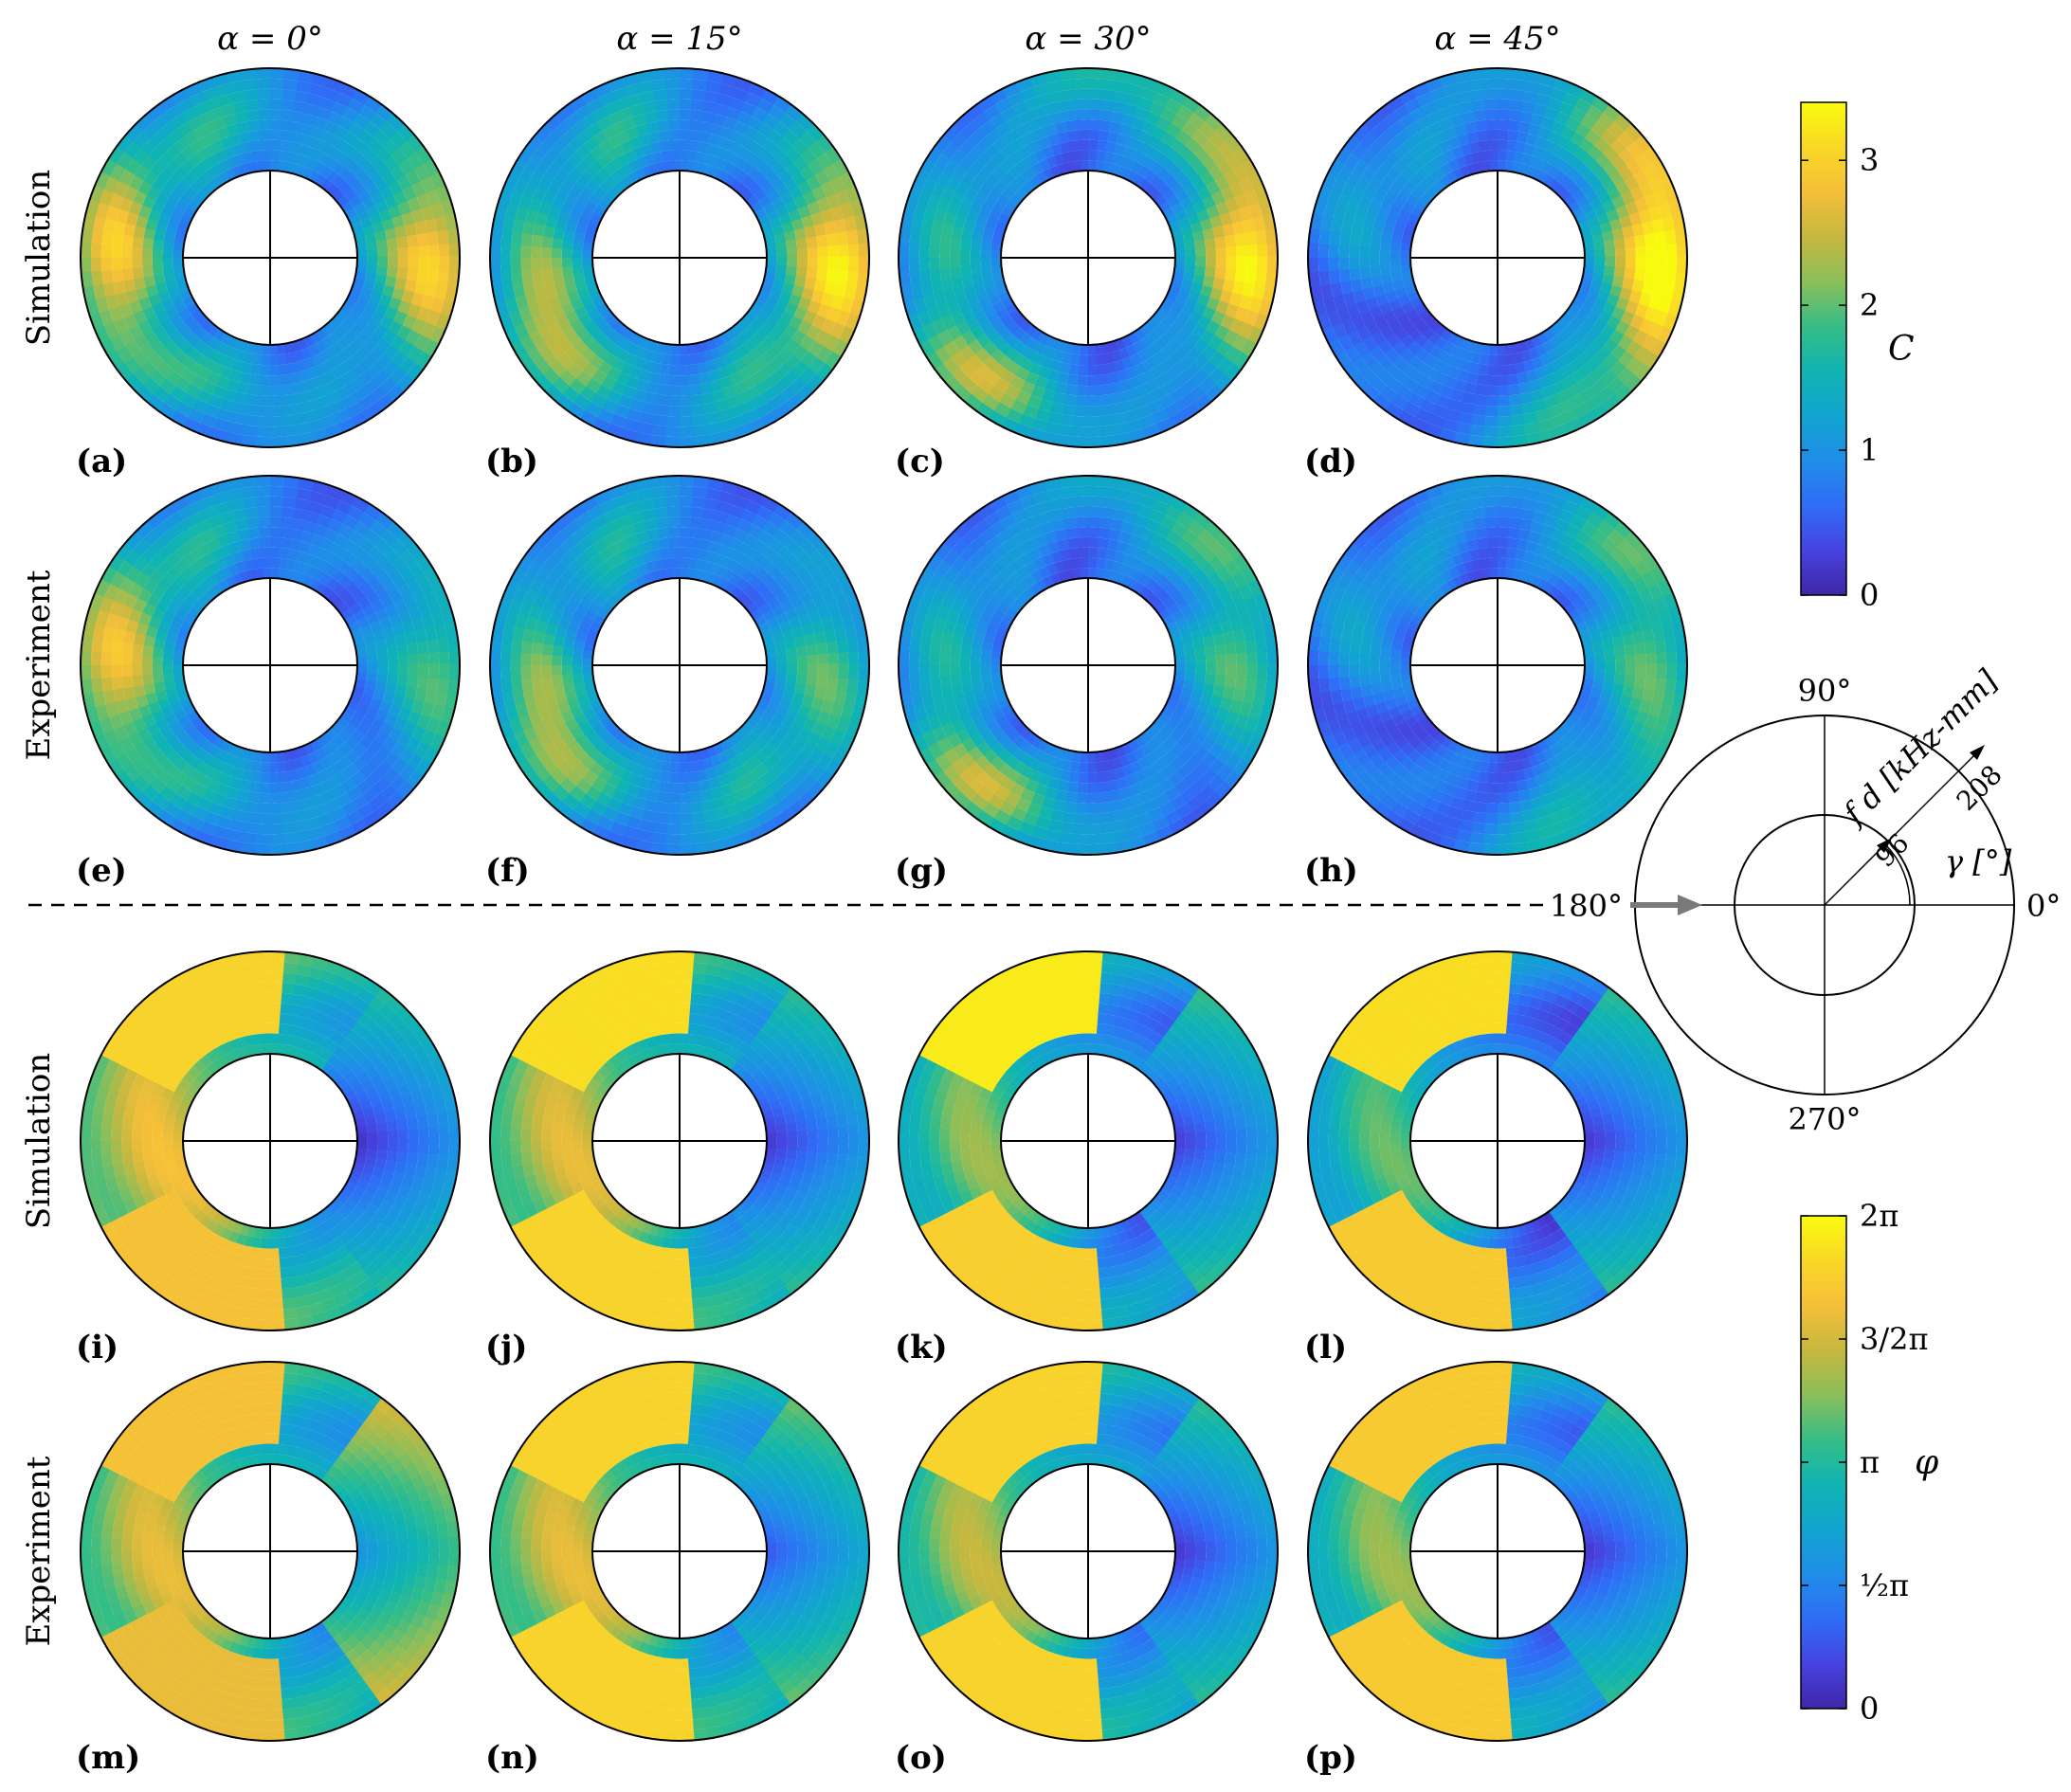 Image resolution: width=2071 pixels, height=1792 pixels. What do you see at coordinates (39, 1551) in the screenshot?
I see `row-label-4: Experiment` at bounding box center [39, 1551].